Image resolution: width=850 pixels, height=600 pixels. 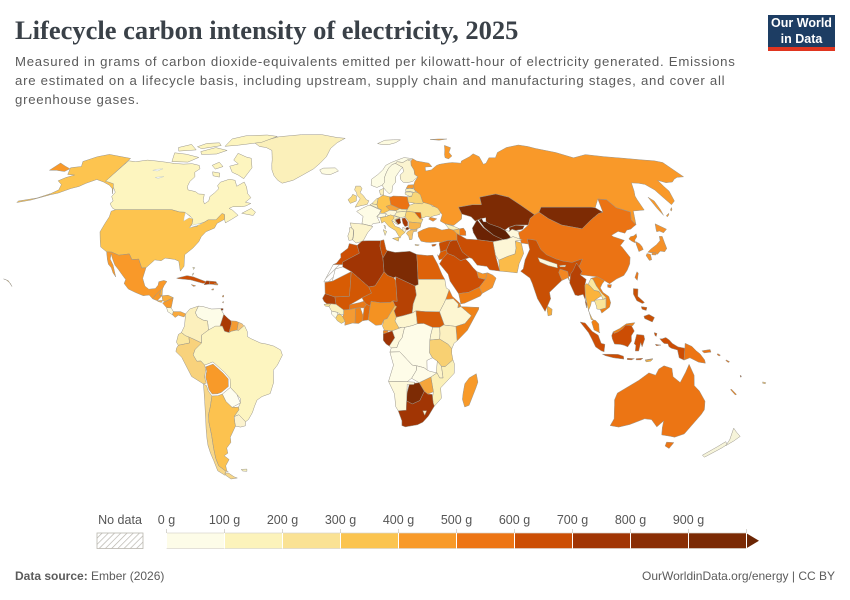 What do you see at coordinates (456, 520) in the screenshot?
I see `svg-text: 500 g` at bounding box center [456, 520].